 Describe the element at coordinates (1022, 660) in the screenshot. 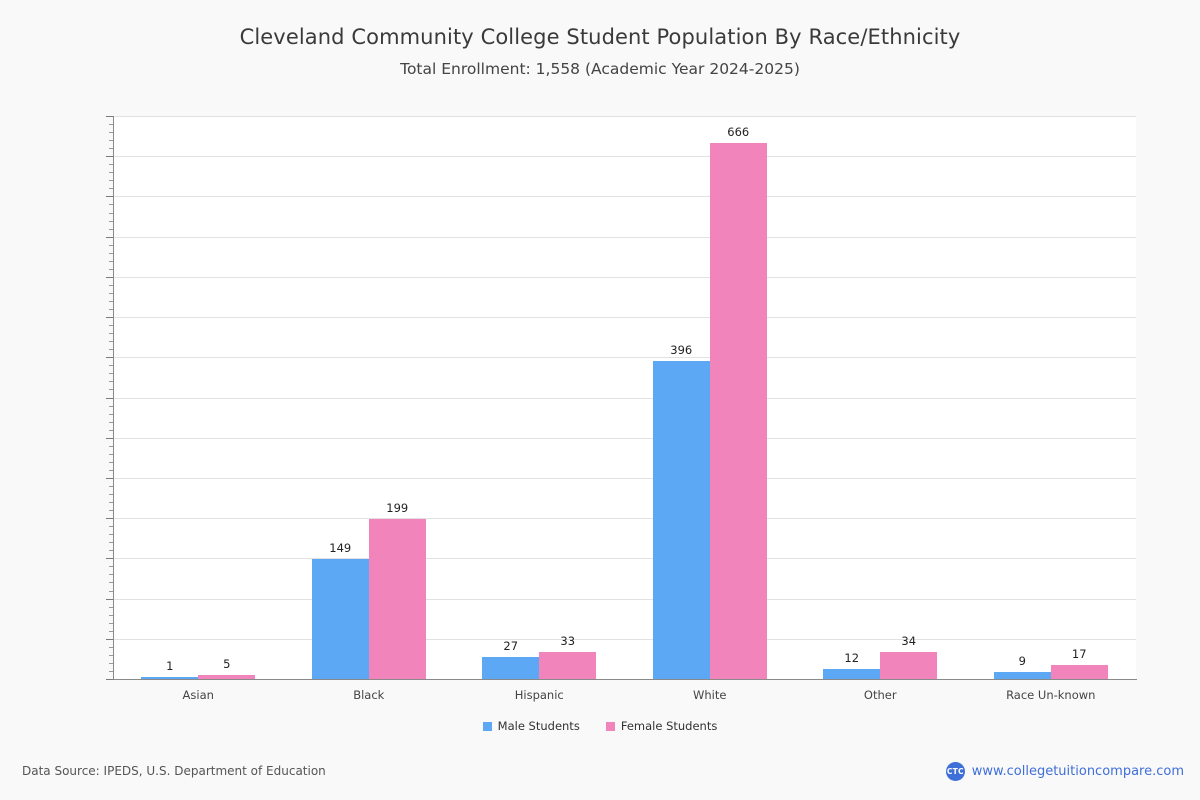

I see `bar-value-label: 9` at that location.